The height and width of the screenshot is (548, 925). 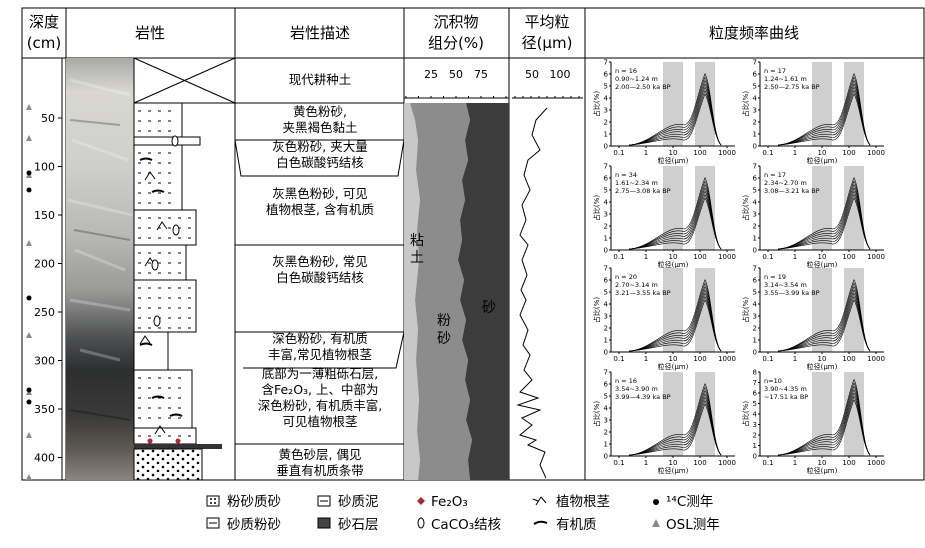 I want to click on description-text: 灰黑色粉砂, 可见, so click(x=319, y=193).